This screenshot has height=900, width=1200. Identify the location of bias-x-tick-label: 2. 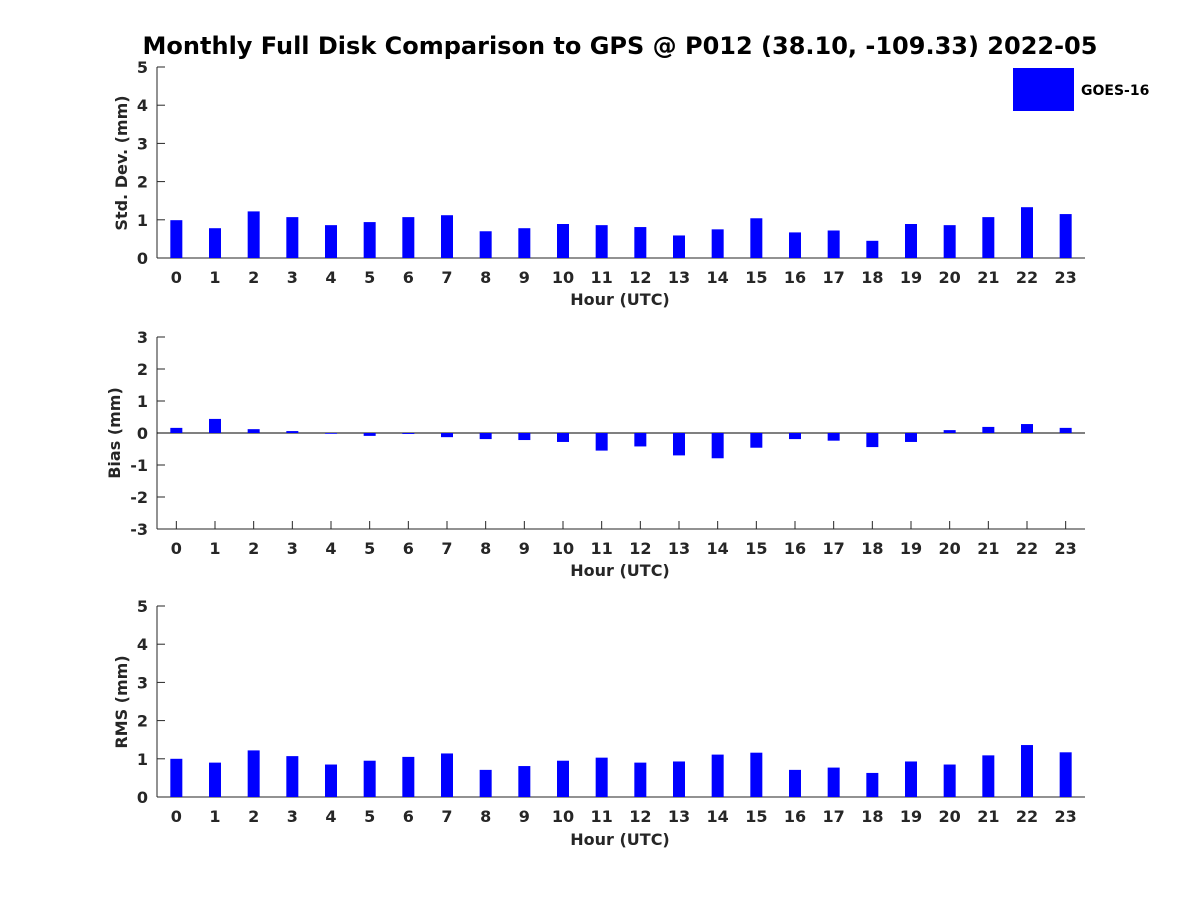
(253, 548).